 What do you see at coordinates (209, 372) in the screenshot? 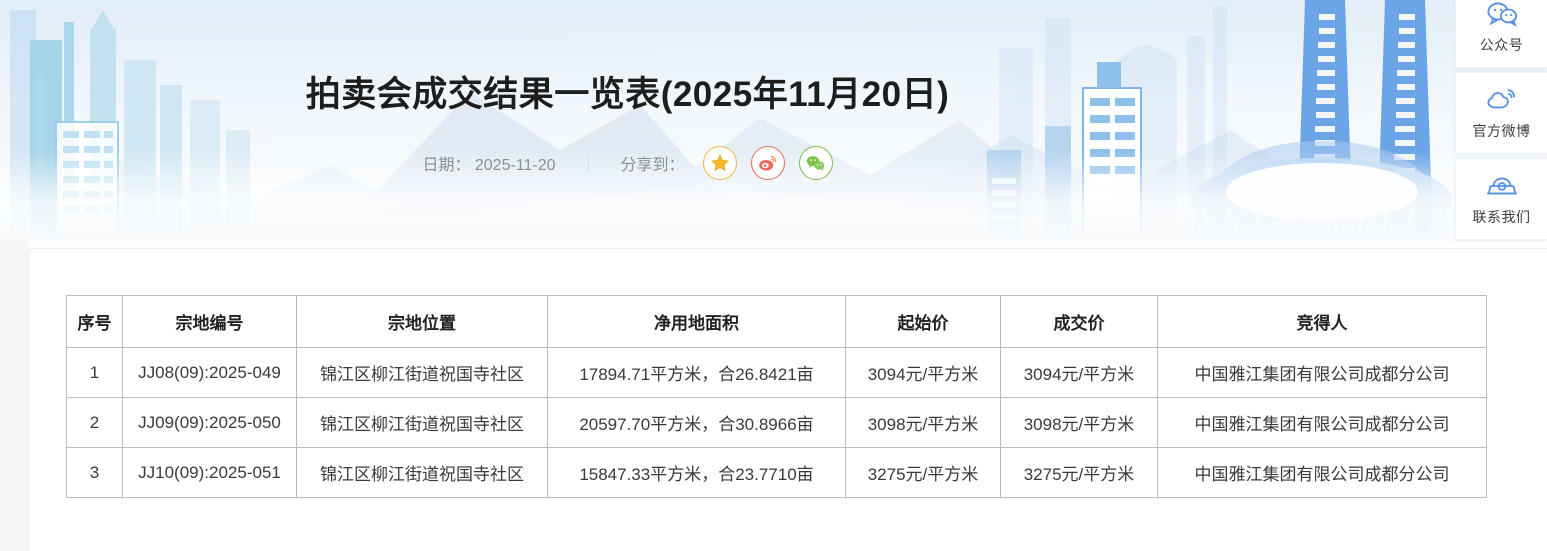
I see `cell-parcel-no: JJ08(09):2025-049` at bounding box center [209, 372].